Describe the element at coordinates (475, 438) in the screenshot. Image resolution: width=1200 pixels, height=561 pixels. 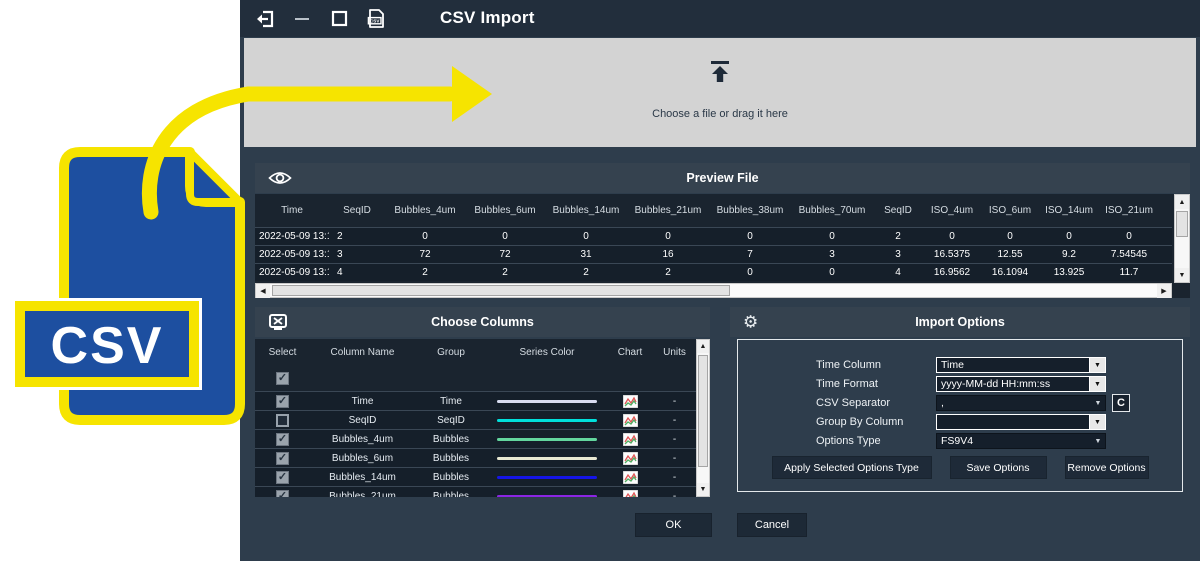
I see `column-row: ✓ Bubbles_4um Bubbles -` at that location.